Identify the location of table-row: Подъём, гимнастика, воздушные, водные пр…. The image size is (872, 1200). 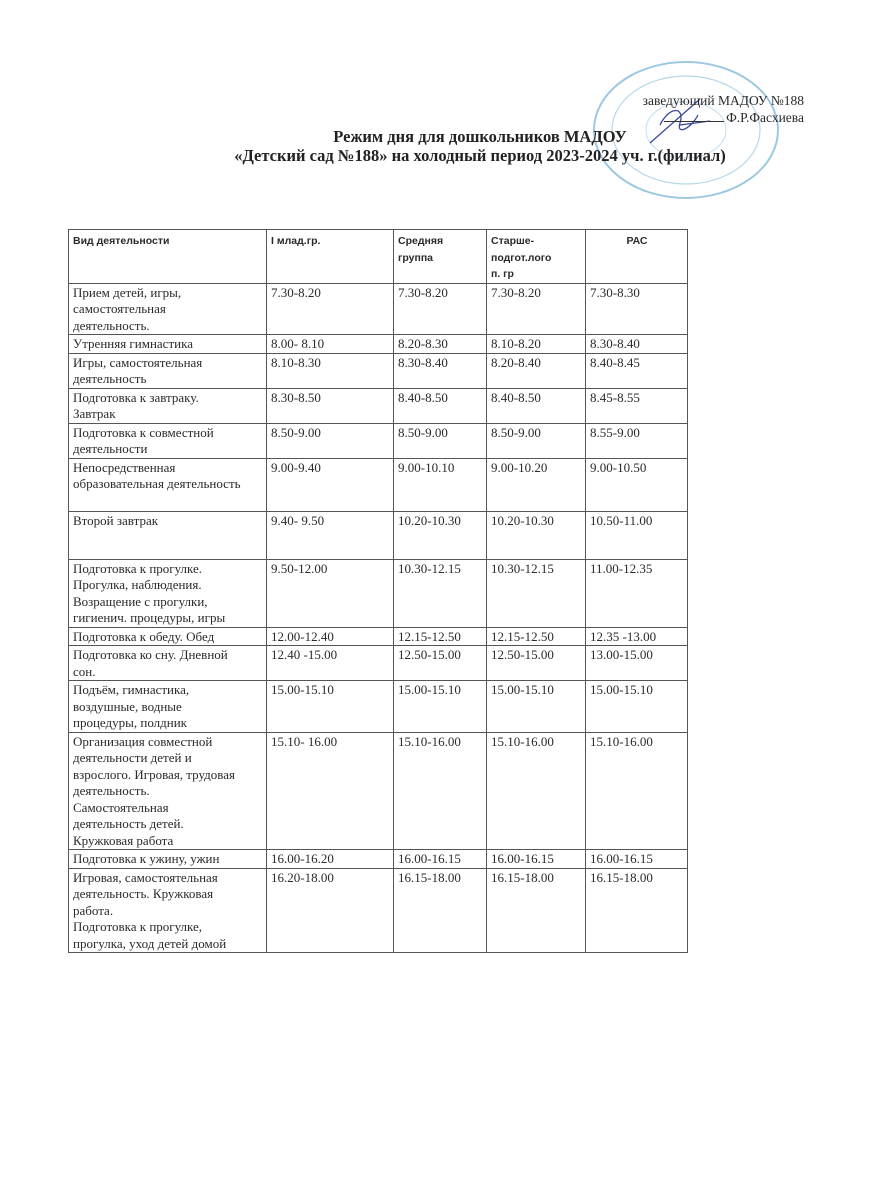
(378, 706).